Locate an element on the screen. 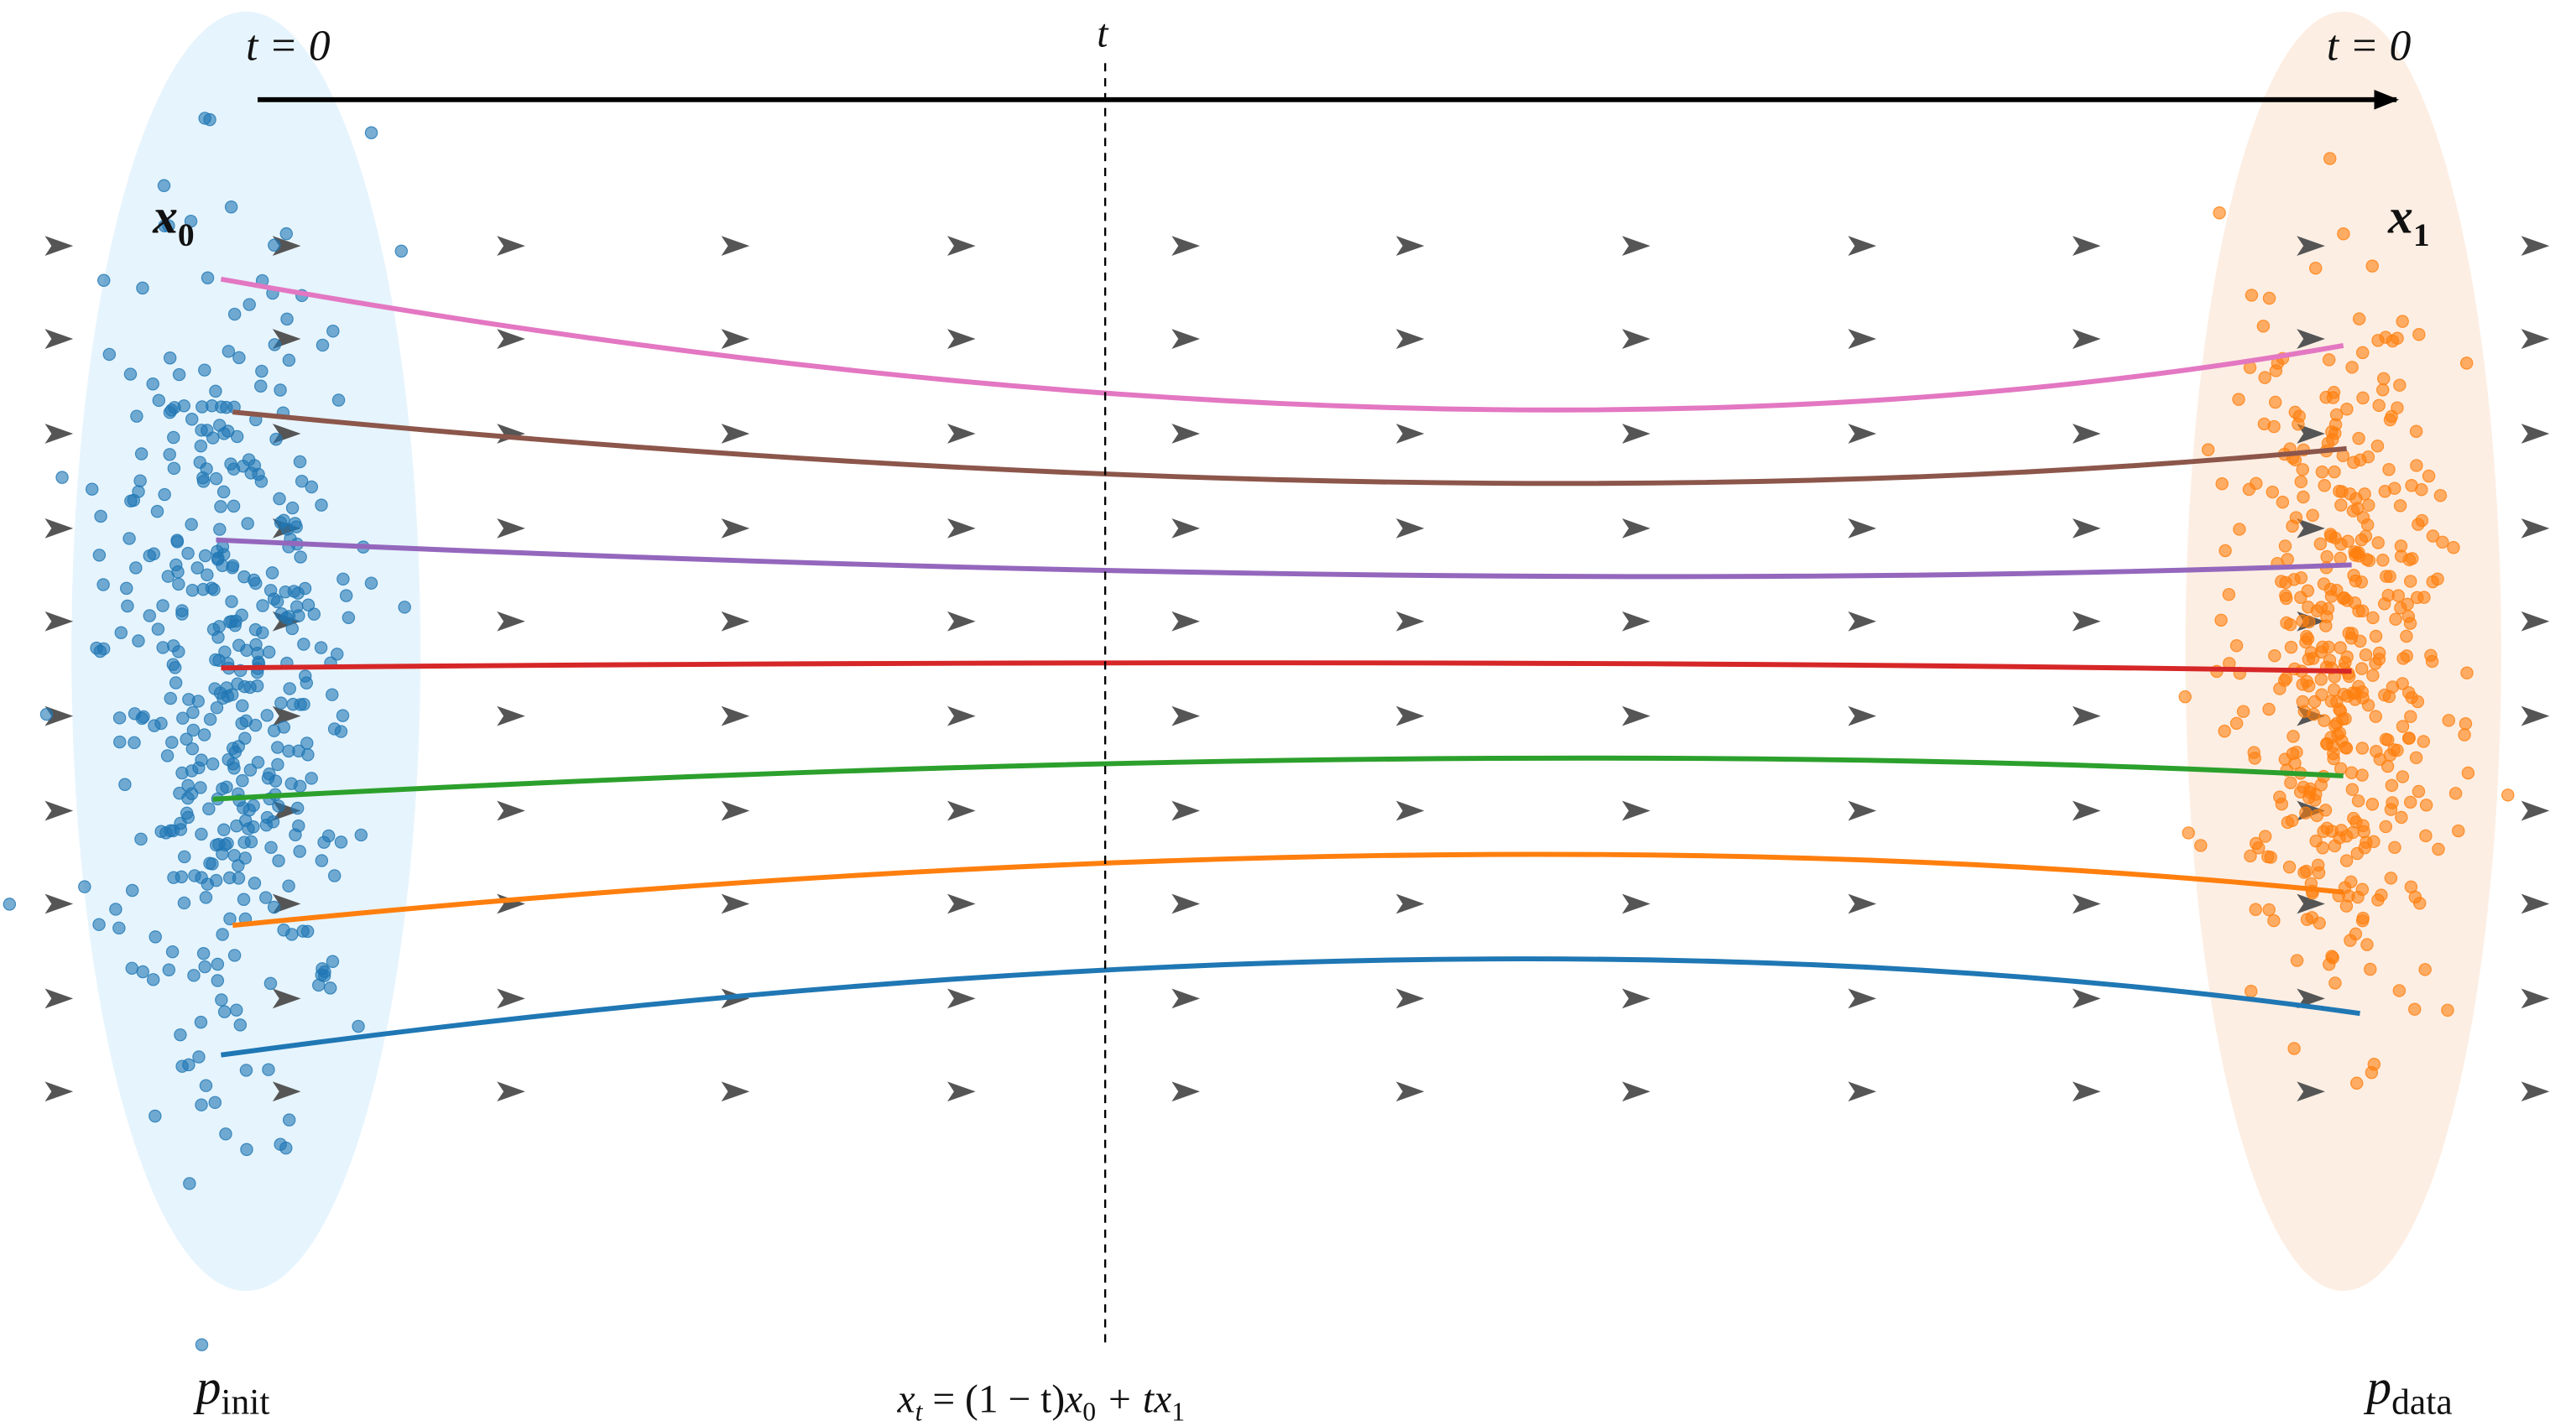 Image resolution: width=2576 pixels, height=1426 pixels. x1-base: x is located at coordinates (2400, 216).